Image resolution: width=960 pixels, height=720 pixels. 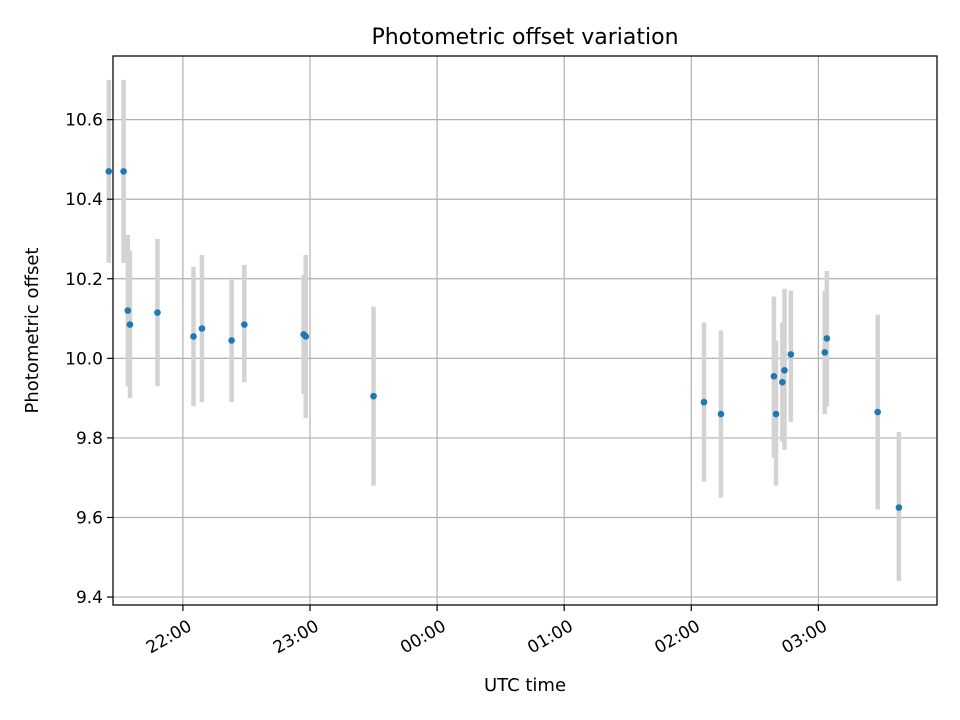 I want to click on y-tick-label: 9.8, so click(x=89, y=439).